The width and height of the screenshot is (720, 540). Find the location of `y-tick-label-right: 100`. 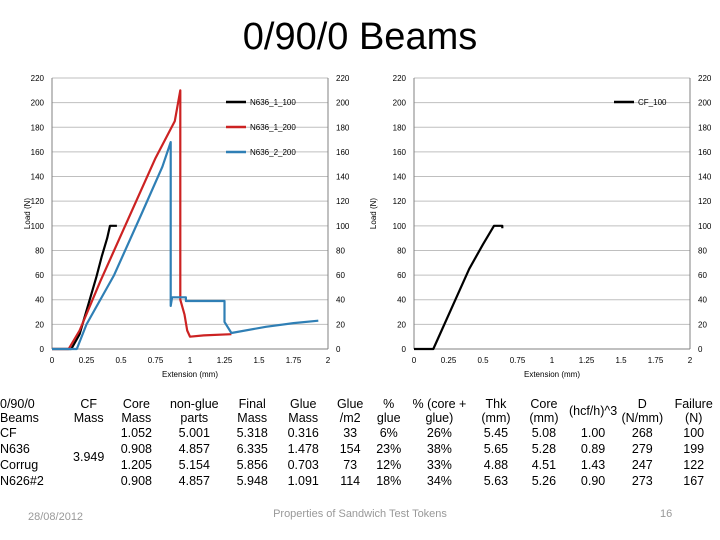

y-tick-label-right: 100 is located at coordinates (343, 226).